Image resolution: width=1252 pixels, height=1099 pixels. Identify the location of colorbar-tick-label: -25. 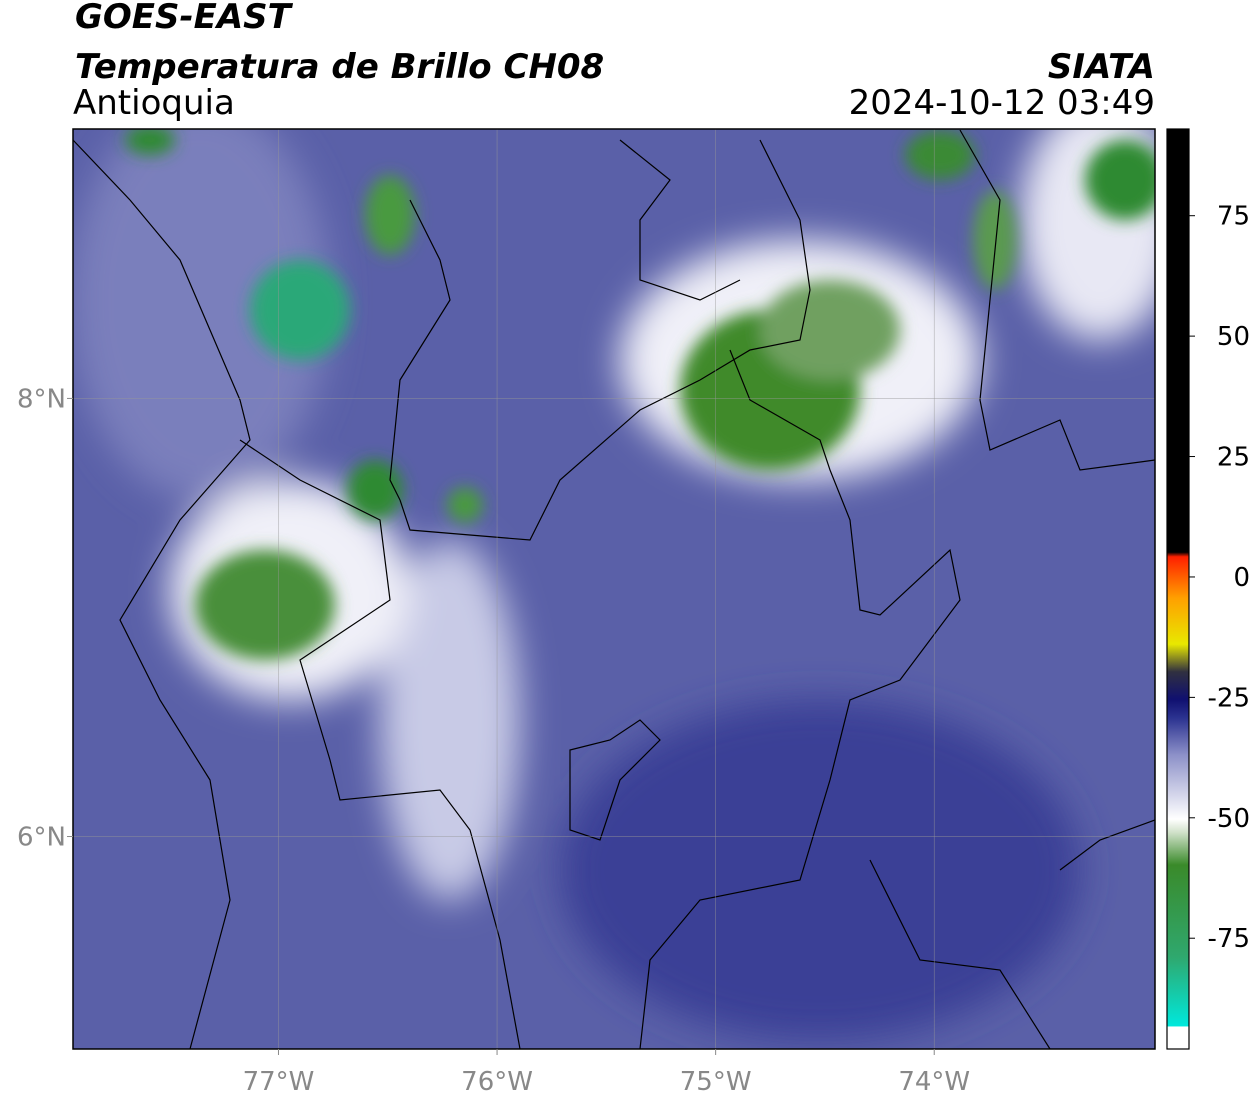
(1229, 698).